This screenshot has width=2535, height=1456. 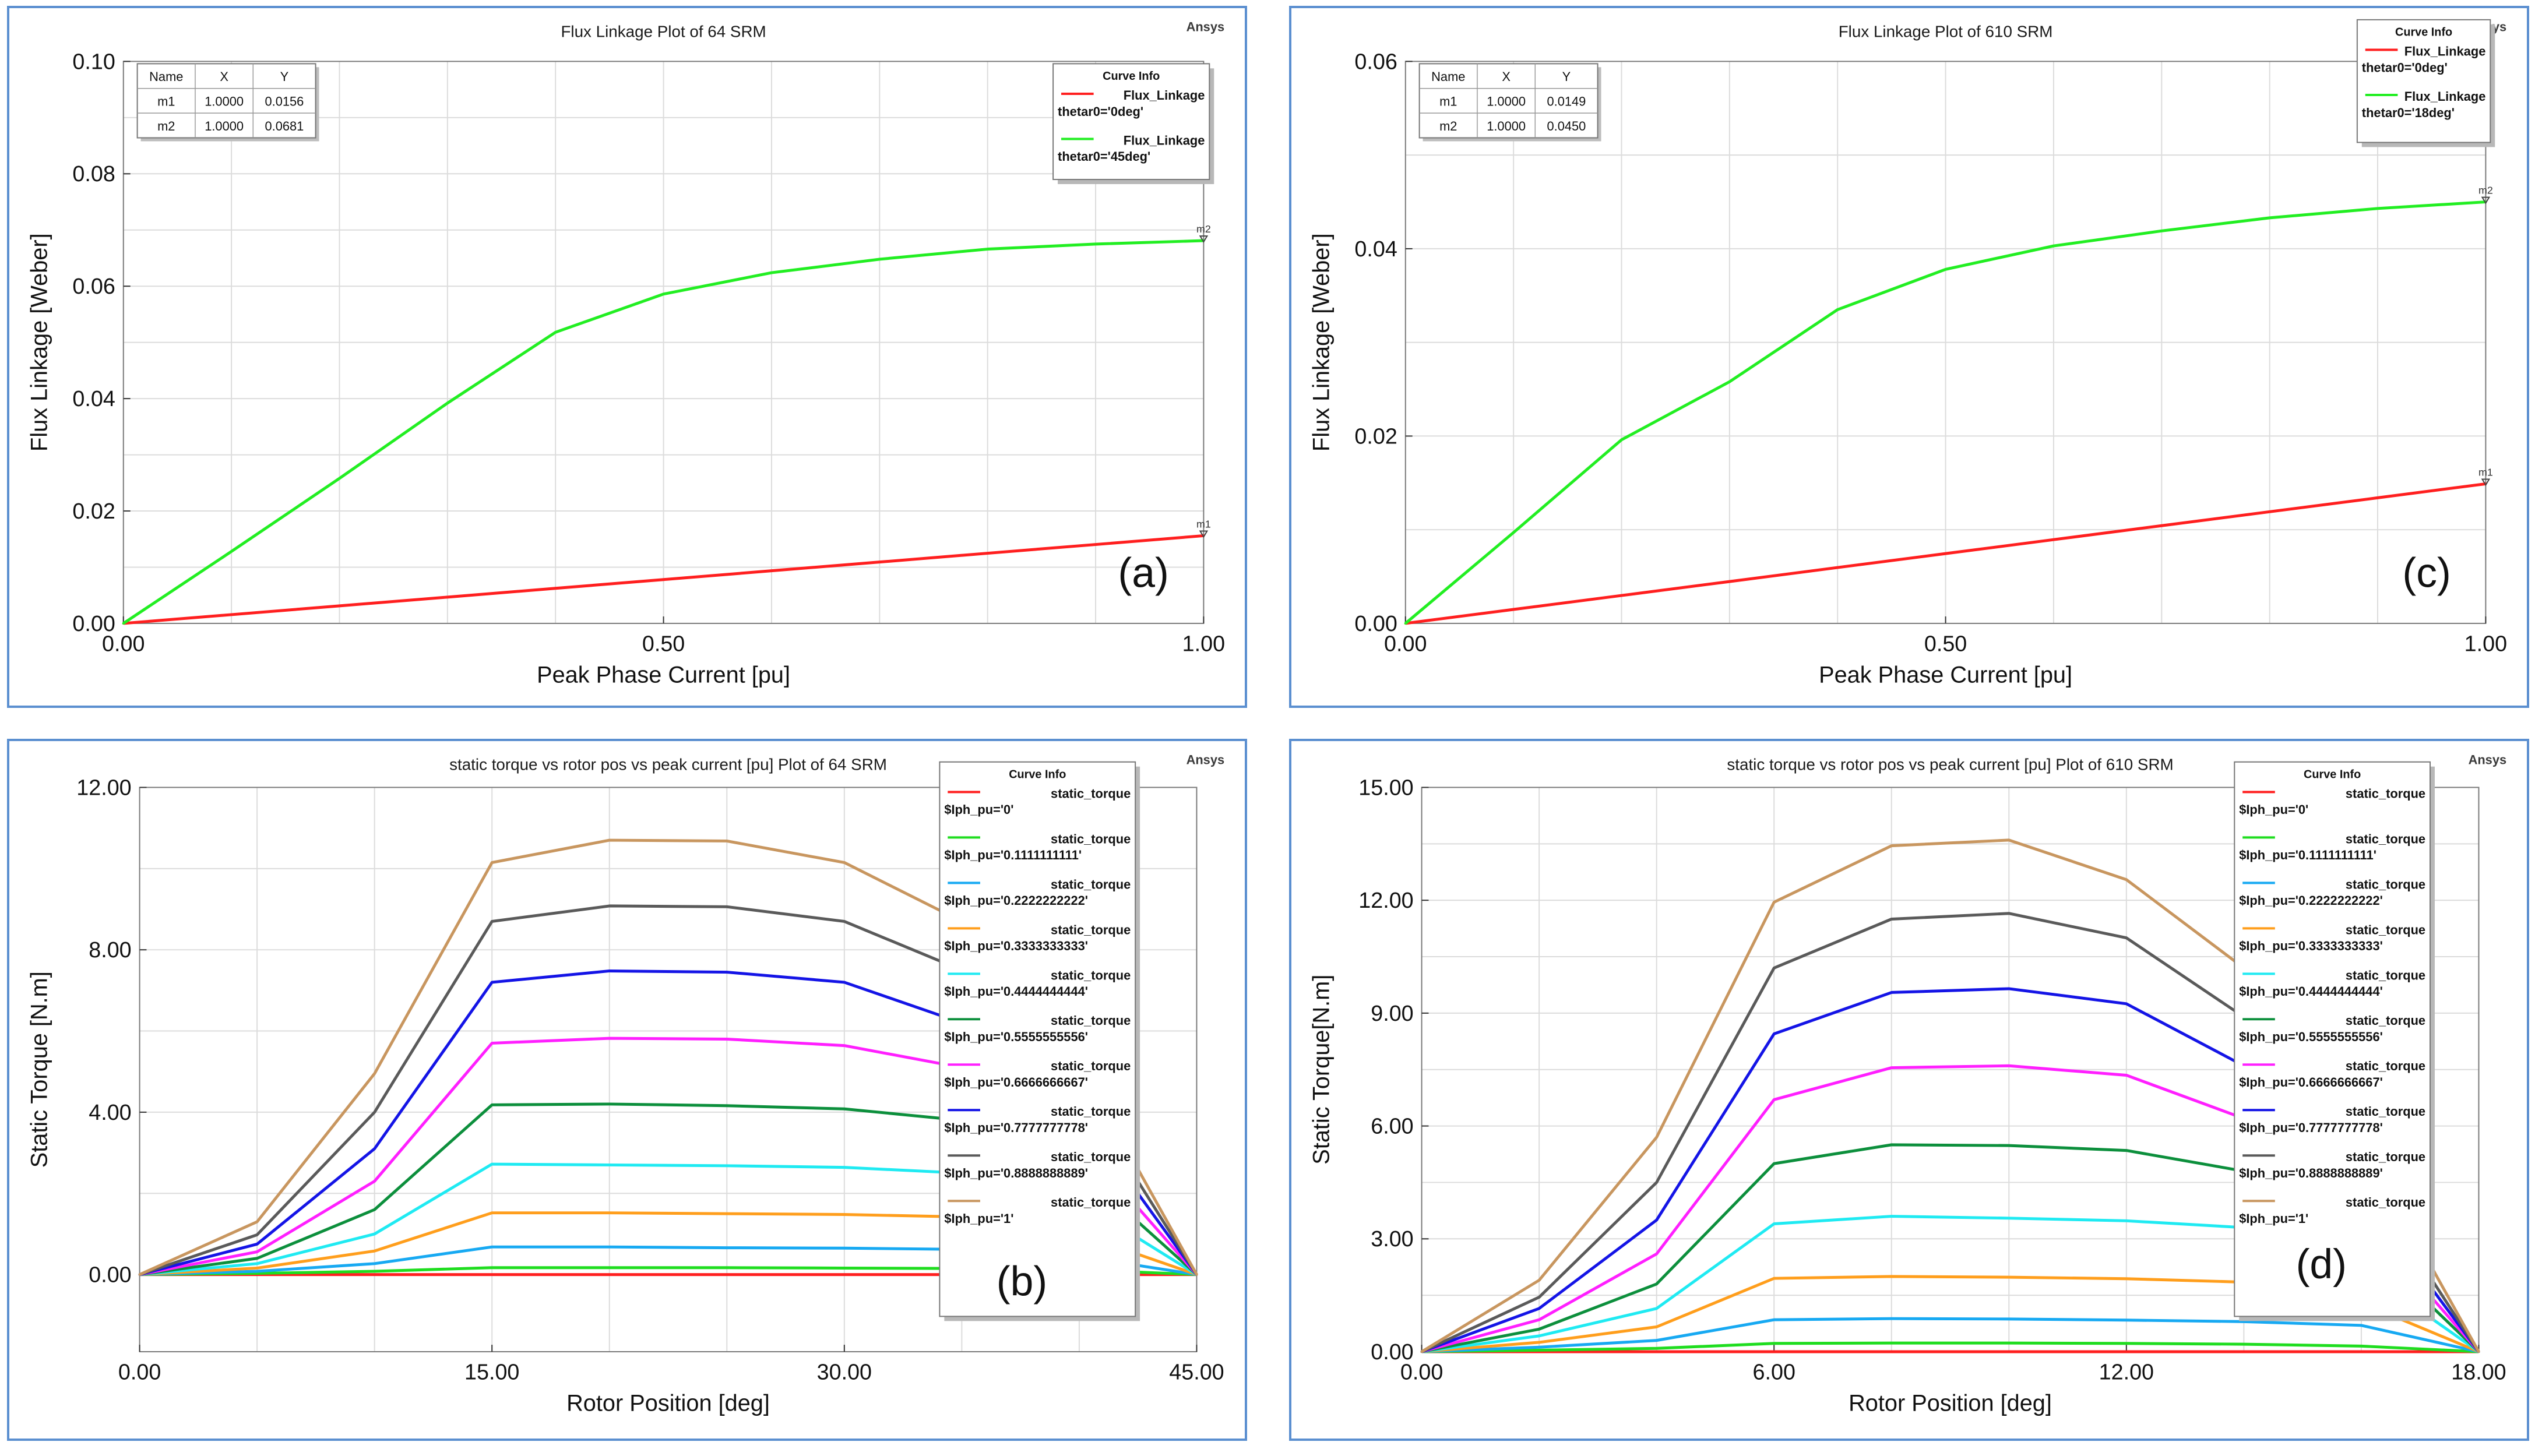 I want to click on legend-entry: static_torque $Iph_pu='0', so click(x=1038, y=801).